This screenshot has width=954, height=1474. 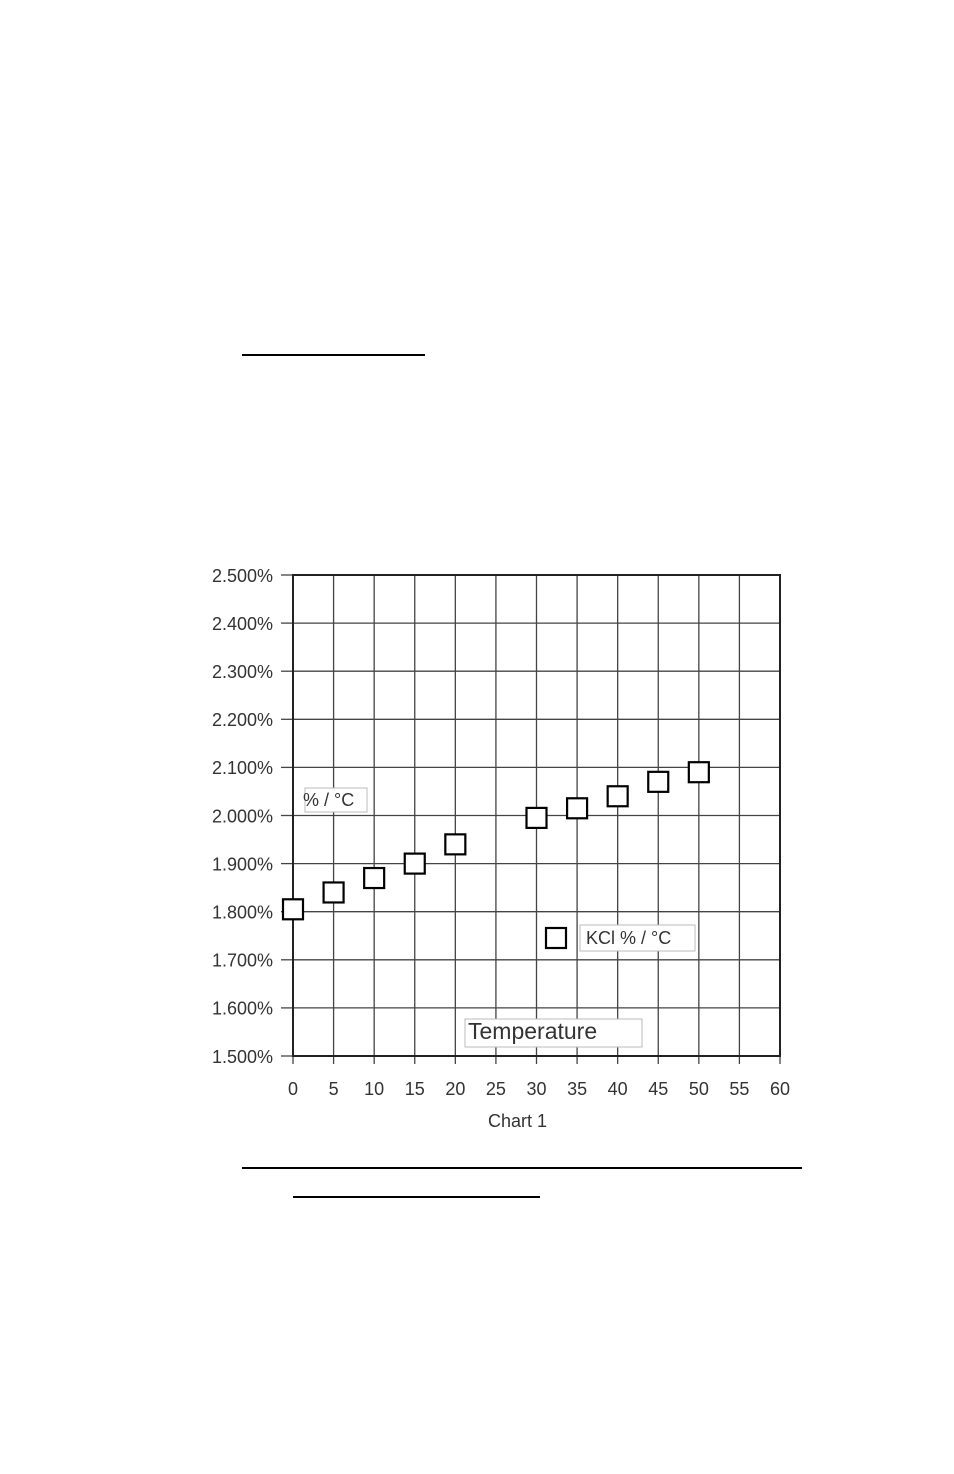 What do you see at coordinates (374, 1089) in the screenshot?
I see `x-tick-label: 10` at bounding box center [374, 1089].